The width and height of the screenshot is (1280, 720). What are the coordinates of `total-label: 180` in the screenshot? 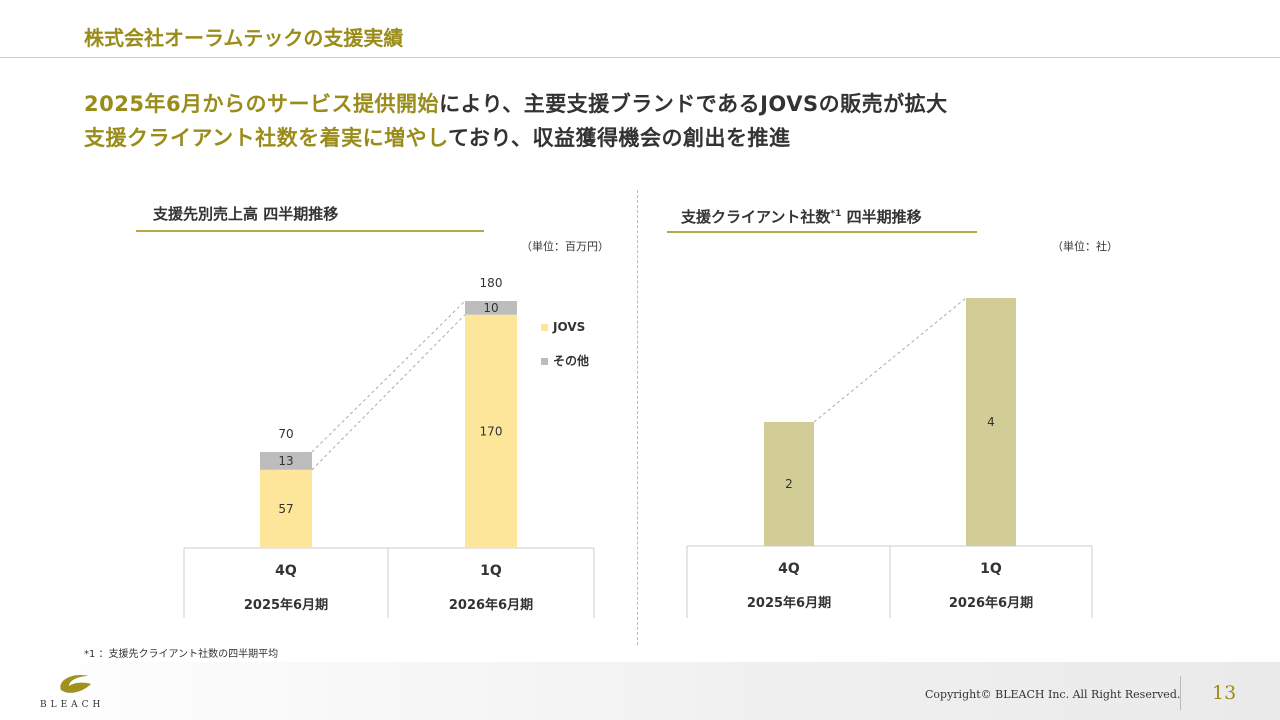 It's located at (491, 283).